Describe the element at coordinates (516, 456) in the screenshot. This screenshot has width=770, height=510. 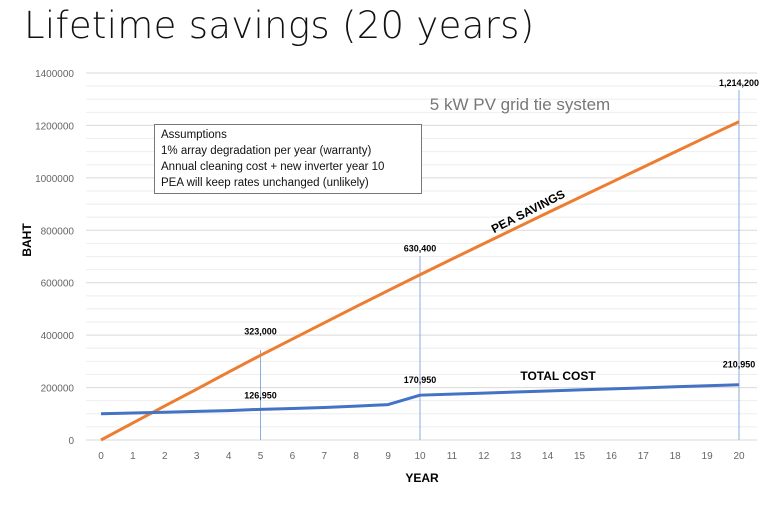
I see `x-tick-label: 13` at that location.